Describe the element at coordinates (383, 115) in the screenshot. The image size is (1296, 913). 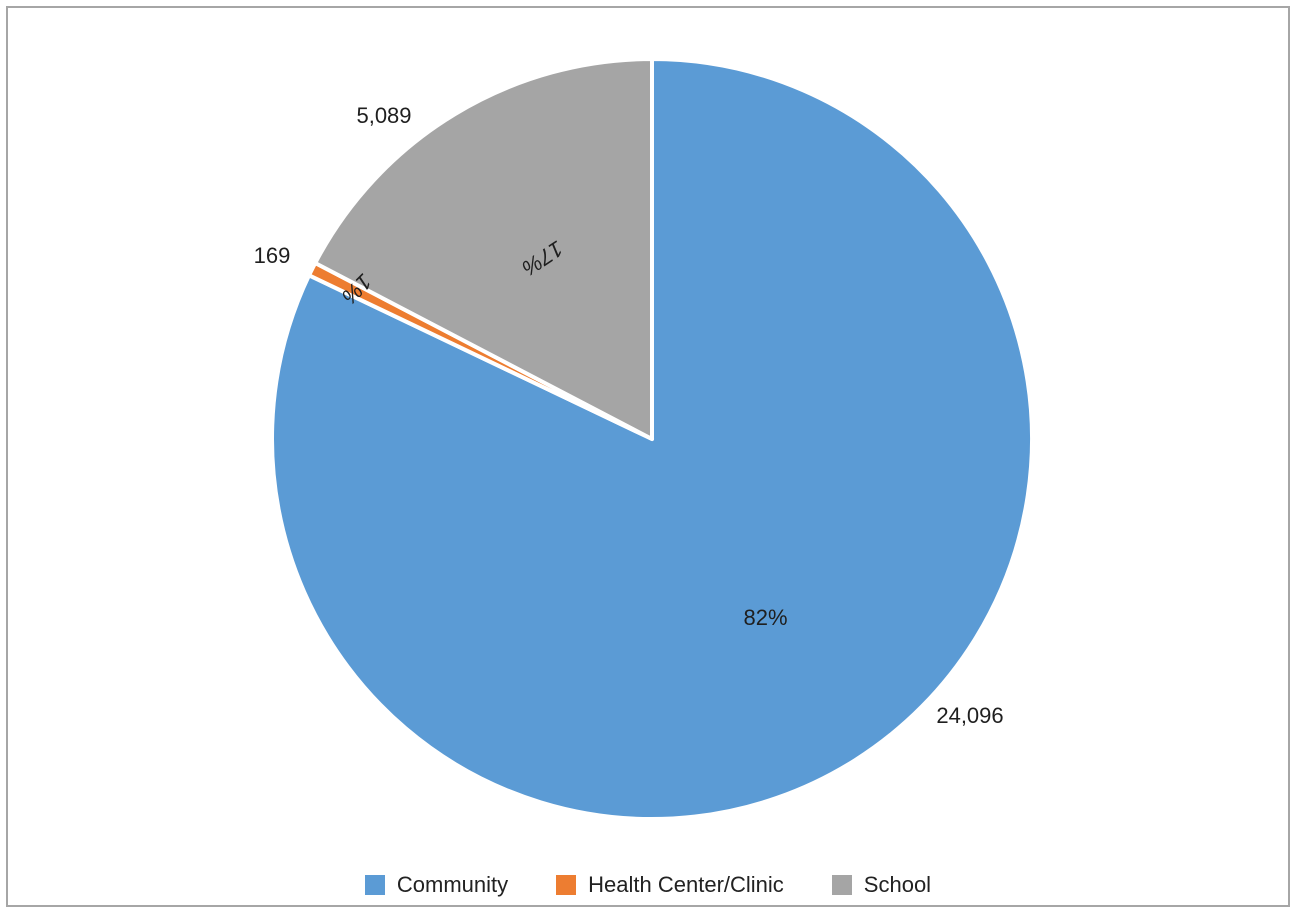
I see `value-label-school: 5,089` at that location.